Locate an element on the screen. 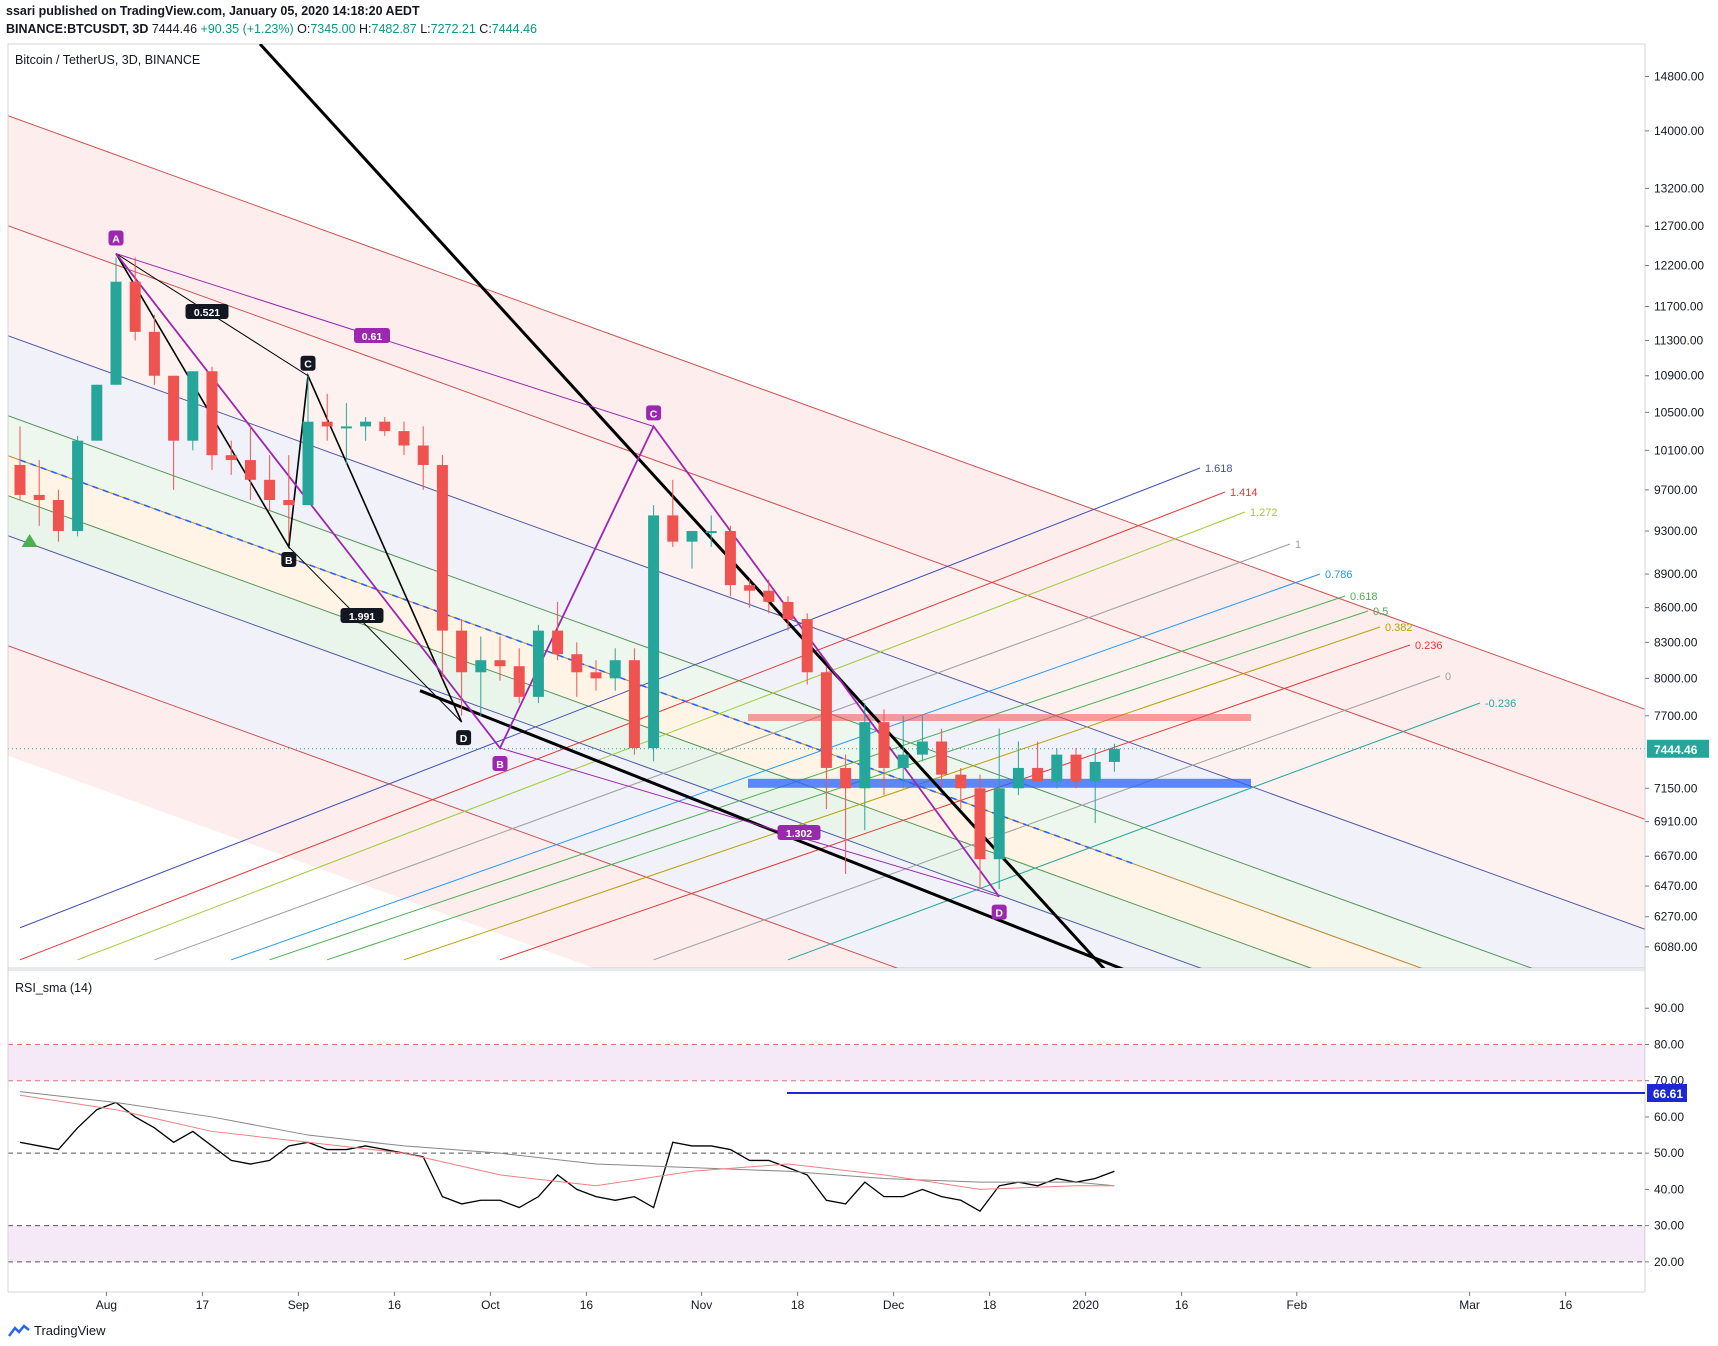 This screenshot has width=1718, height=1346. price-tick-label: 9300.00 is located at coordinates (1676, 531).